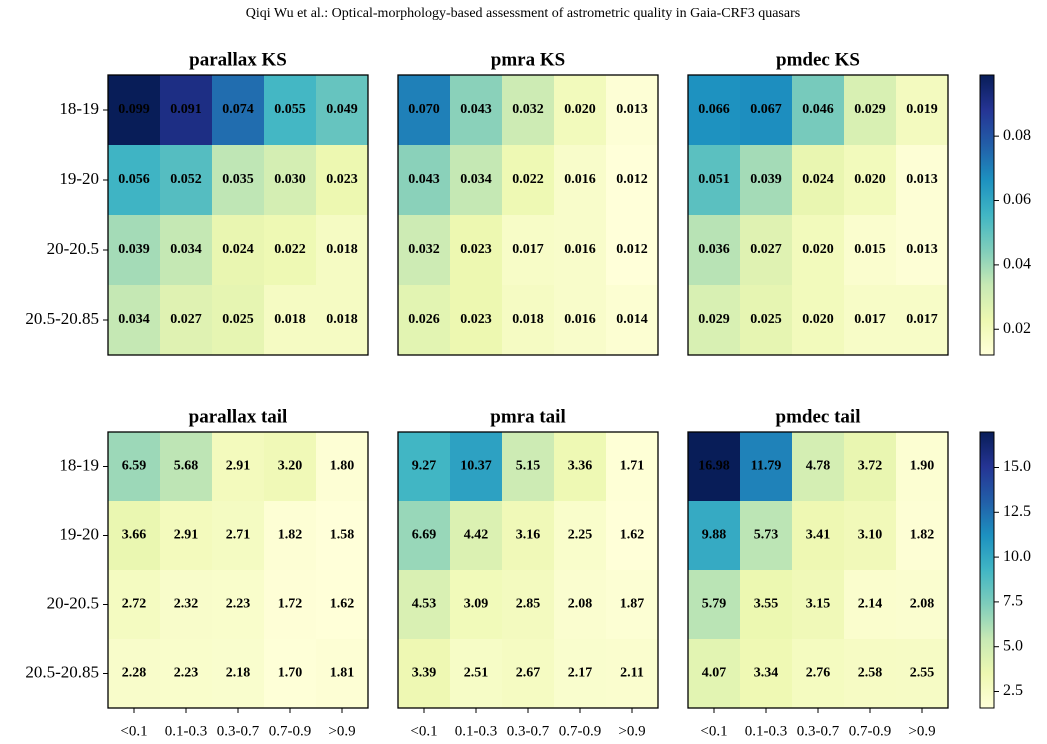 This screenshot has height=744, width=1047. I want to click on cell-label: 3.34, so click(766, 673).